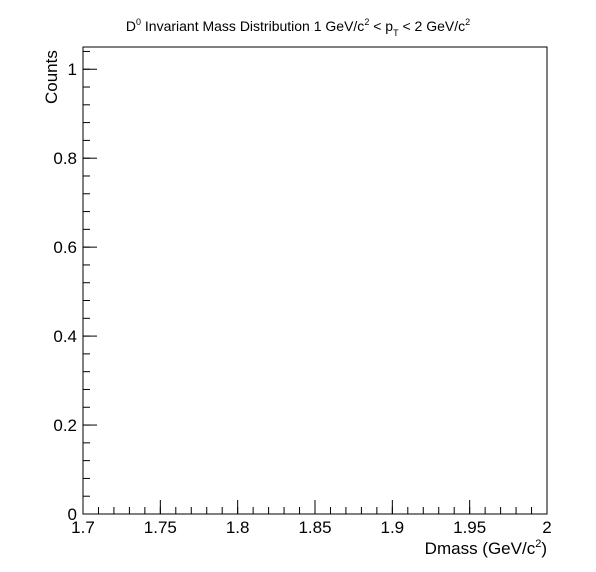 This screenshot has height=572, width=596. What do you see at coordinates (51, 77) in the screenshot?
I see `y-axis-label: Counts` at bounding box center [51, 77].